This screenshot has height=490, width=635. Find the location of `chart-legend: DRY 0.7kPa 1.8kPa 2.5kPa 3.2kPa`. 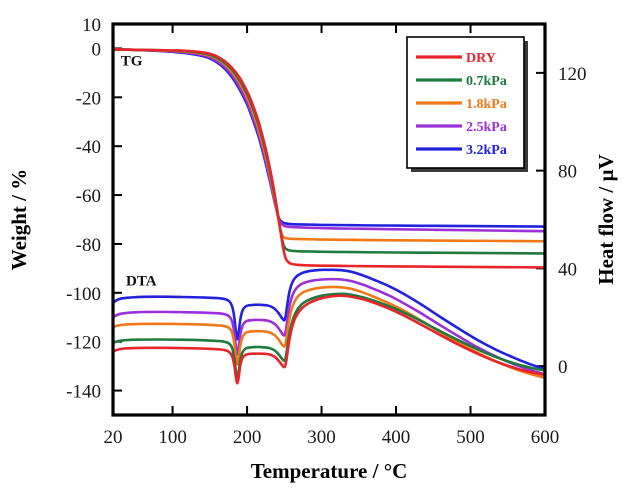

chart-legend: DRY 0.7kPa 1.8kPa 2.5kPa 3.2kPa is located at coordinates (467, 104).